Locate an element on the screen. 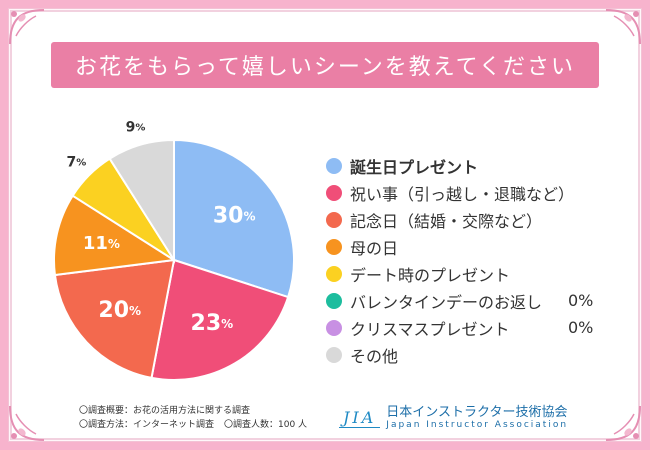  survey-respondents: 〇調査人数：100 人 is located at coordinates (266, 425).